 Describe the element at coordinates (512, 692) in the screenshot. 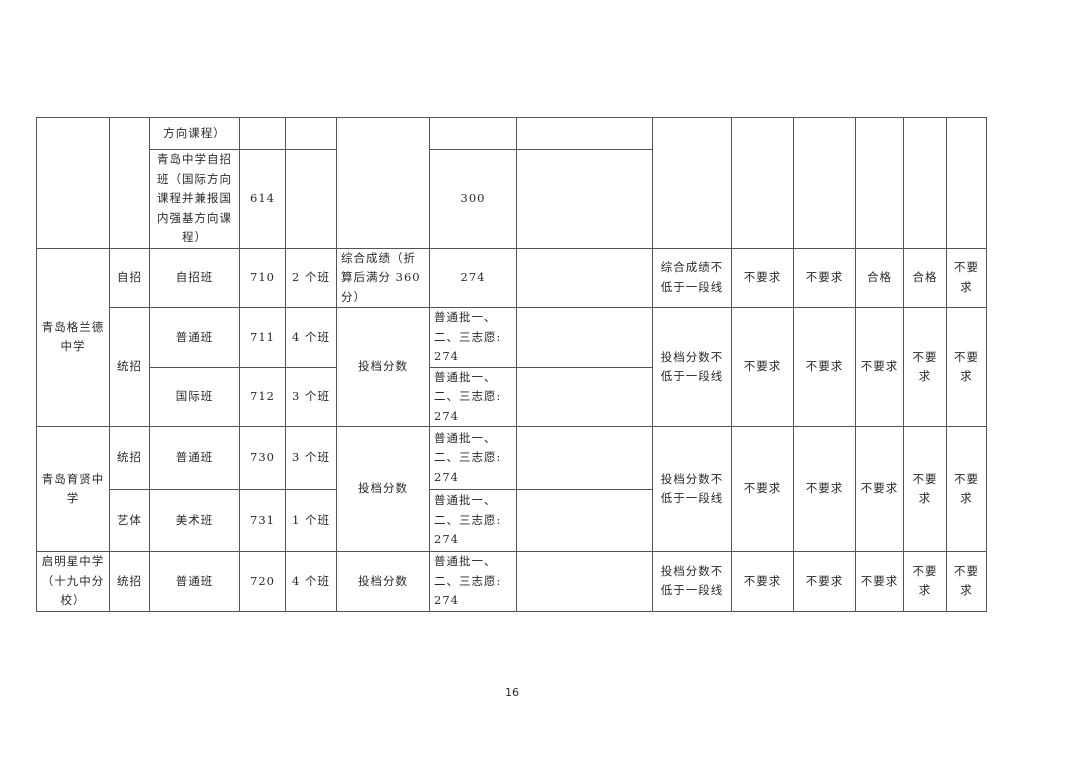

I see `page-number: 16` at that location.